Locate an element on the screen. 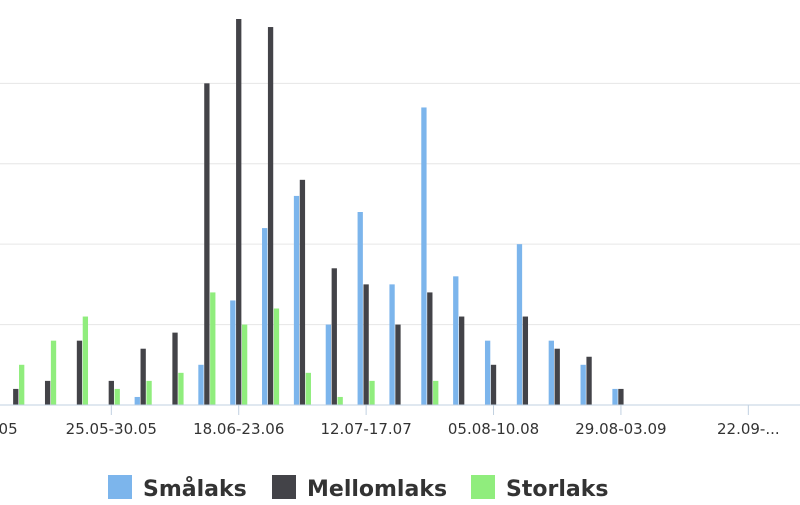 Image resolution: width=800 pixels, height=505 pixels. legend-item: Storlaks is located at coordinates (539, 488).